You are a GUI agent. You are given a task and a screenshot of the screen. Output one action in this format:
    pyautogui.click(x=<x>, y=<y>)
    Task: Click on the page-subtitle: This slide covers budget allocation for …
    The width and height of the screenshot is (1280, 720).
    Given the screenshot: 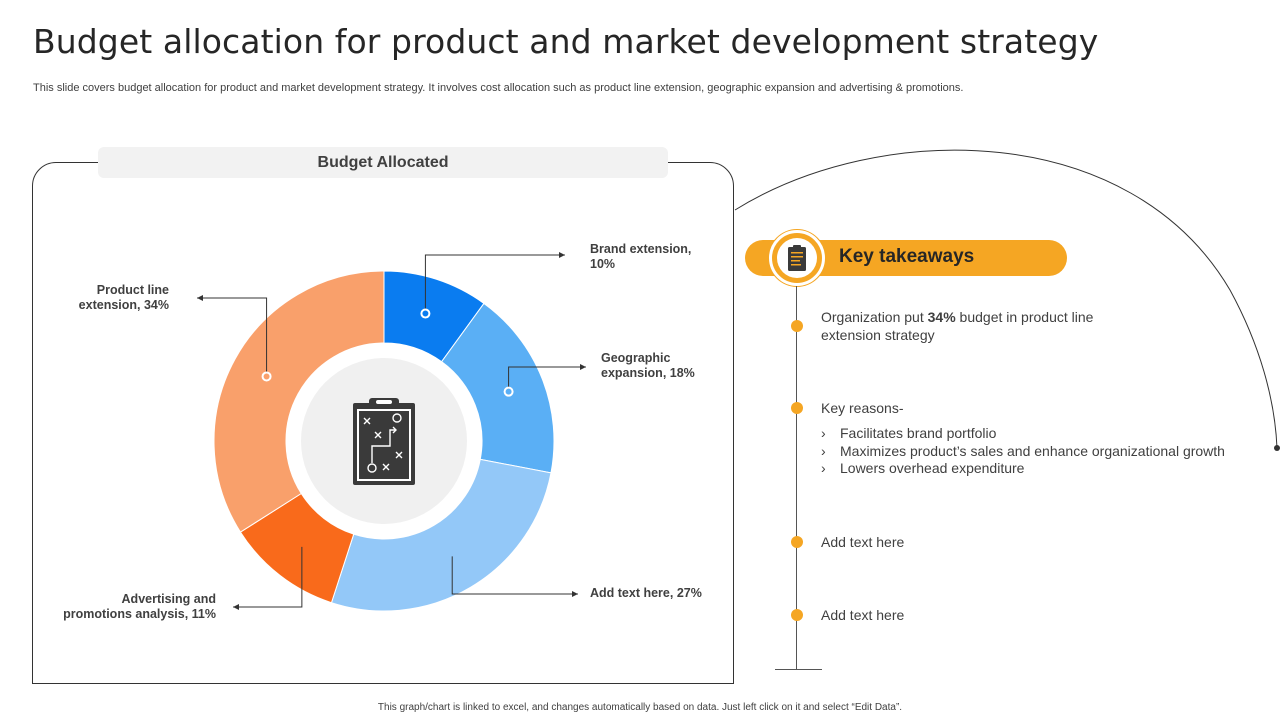 What is the action you would take?
    pyautogui.click(x=498, y=88)
    